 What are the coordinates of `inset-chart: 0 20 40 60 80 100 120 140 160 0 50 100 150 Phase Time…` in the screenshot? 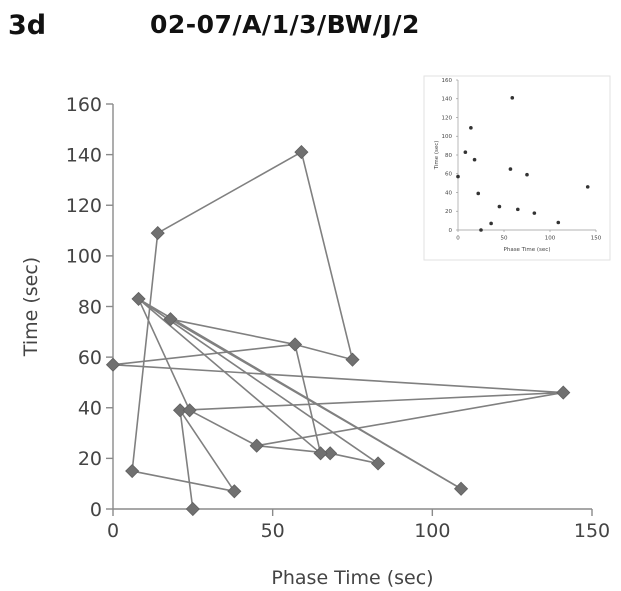 It's located at (517, 168).